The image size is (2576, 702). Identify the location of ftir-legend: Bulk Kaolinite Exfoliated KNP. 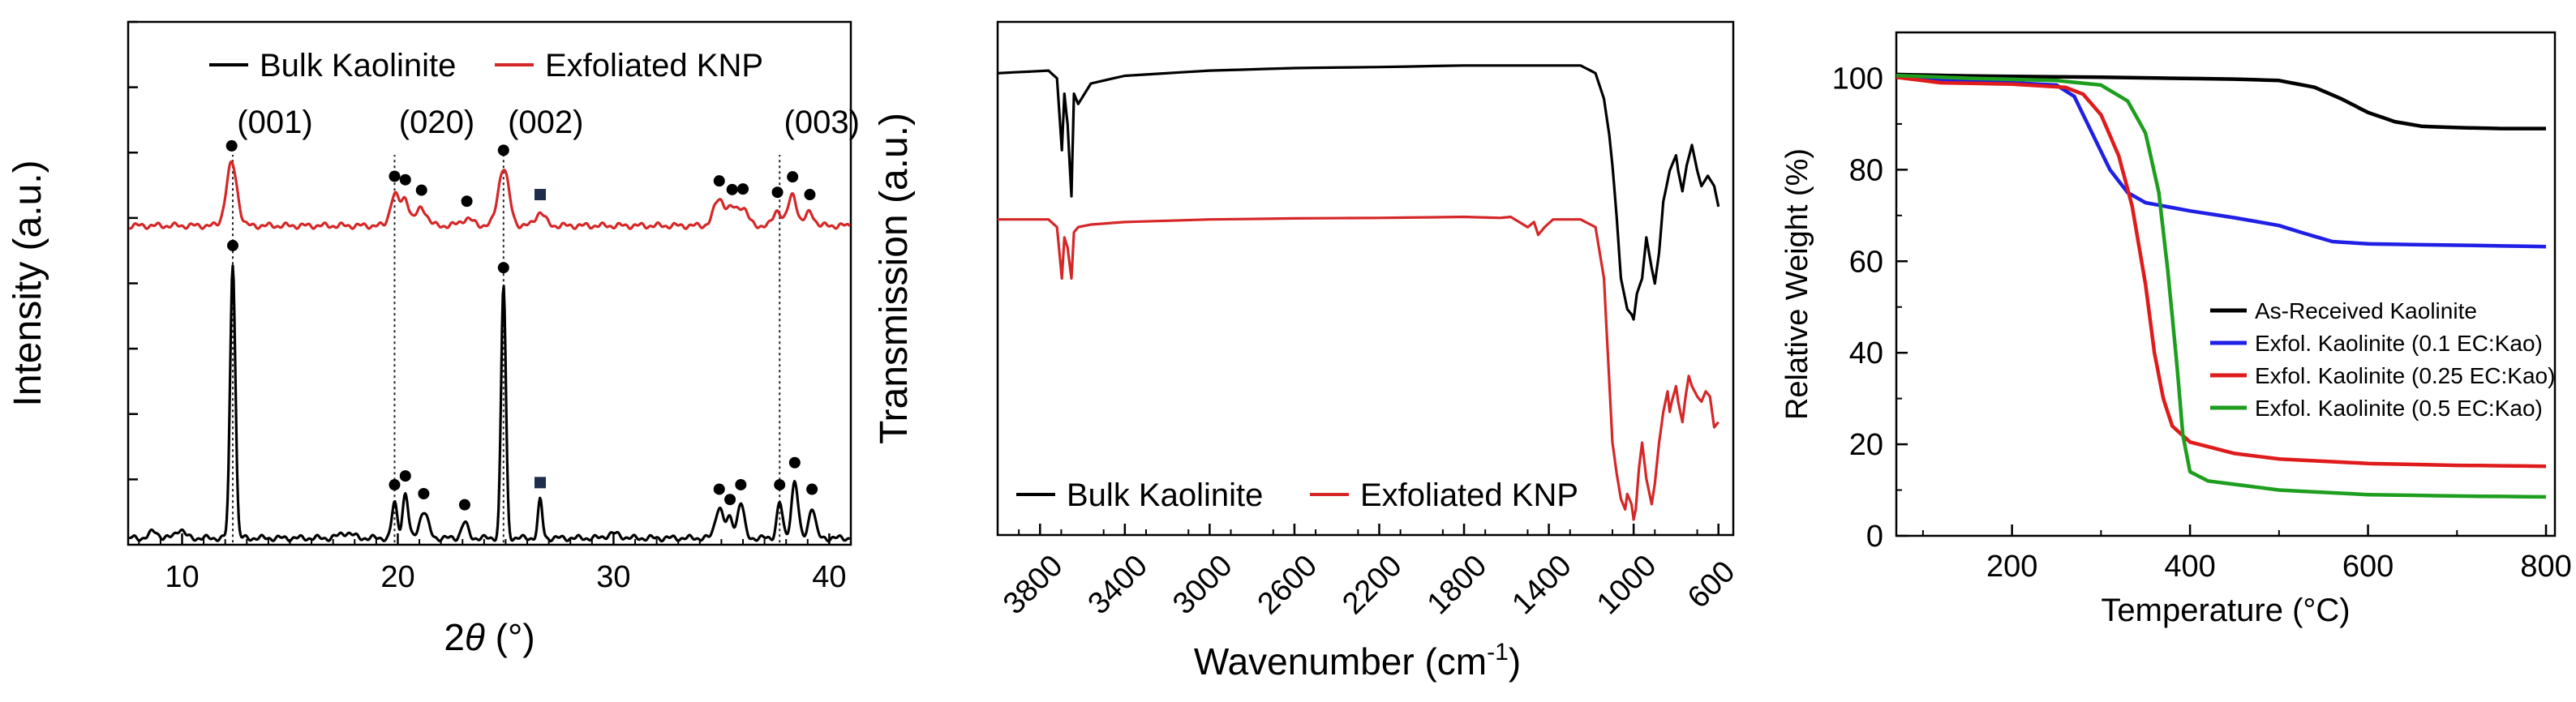
(1297, 495).